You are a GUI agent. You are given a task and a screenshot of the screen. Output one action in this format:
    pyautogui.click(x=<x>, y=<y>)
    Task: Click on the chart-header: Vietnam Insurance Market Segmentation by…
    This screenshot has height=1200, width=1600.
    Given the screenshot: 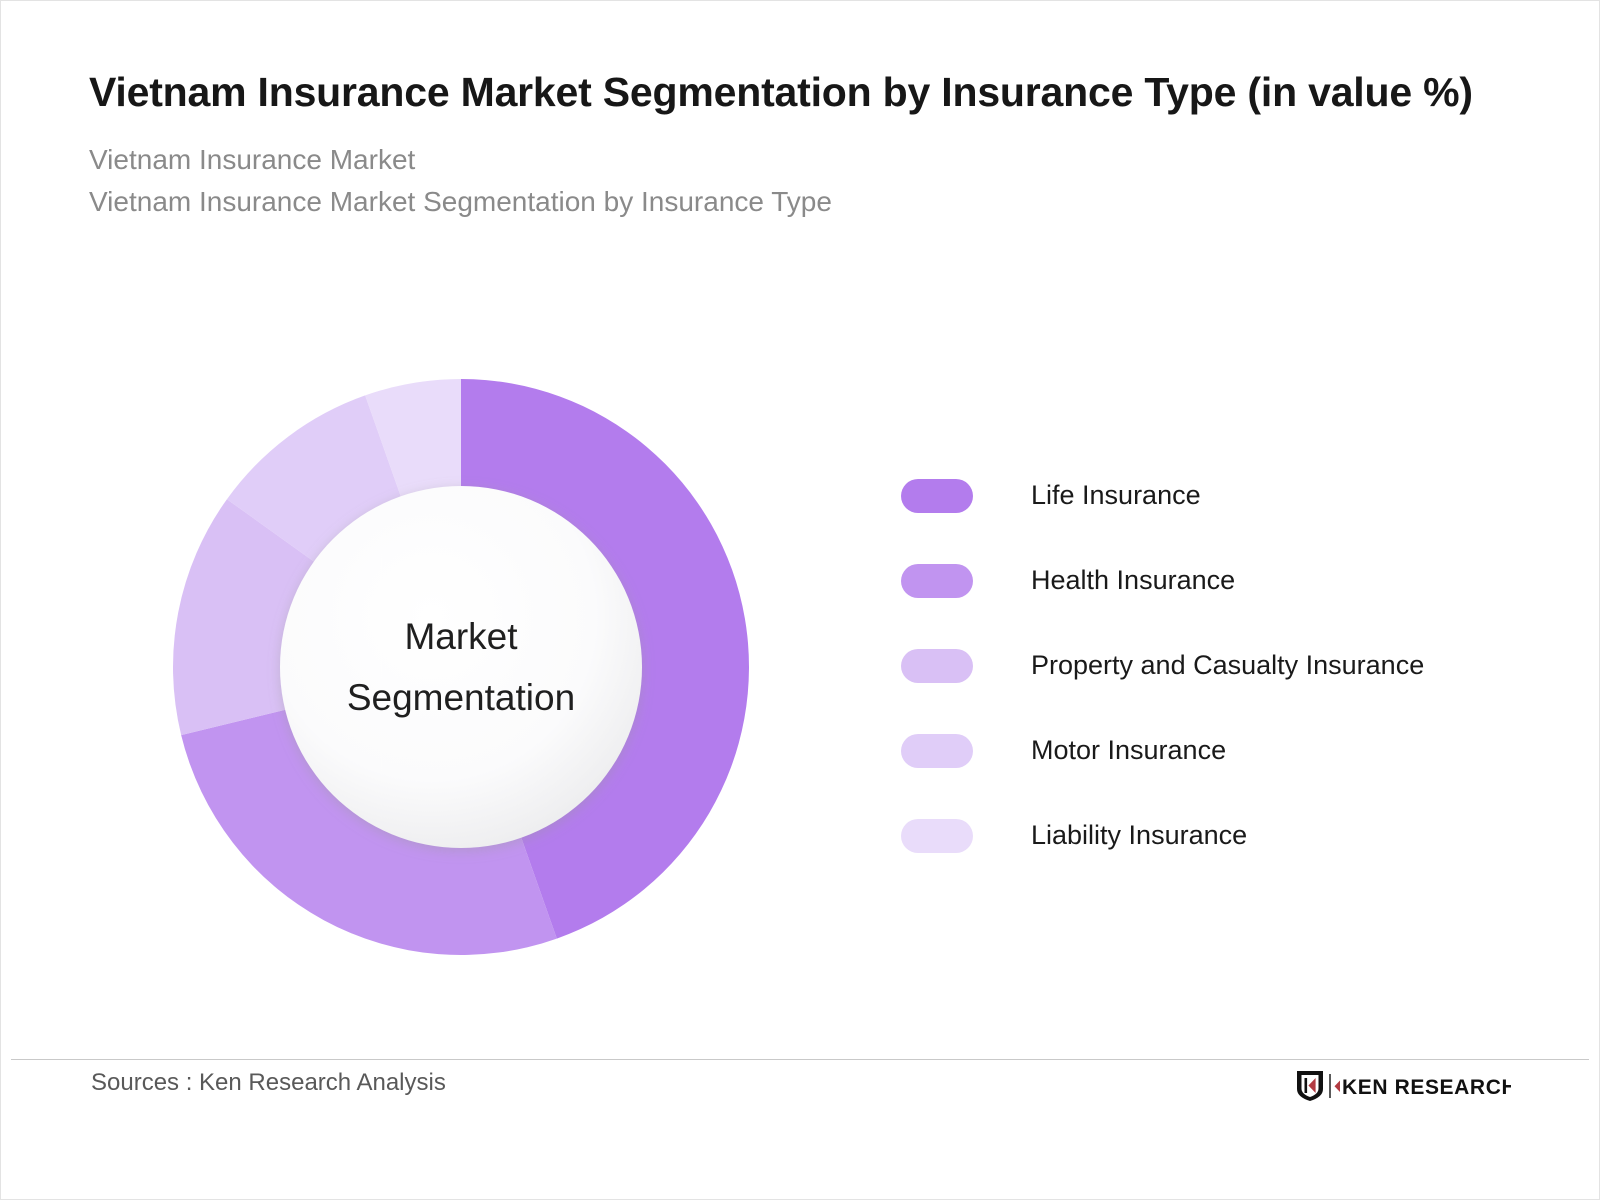 What is the action you would take?
    pyautogui.click(x=799, y=142)
    